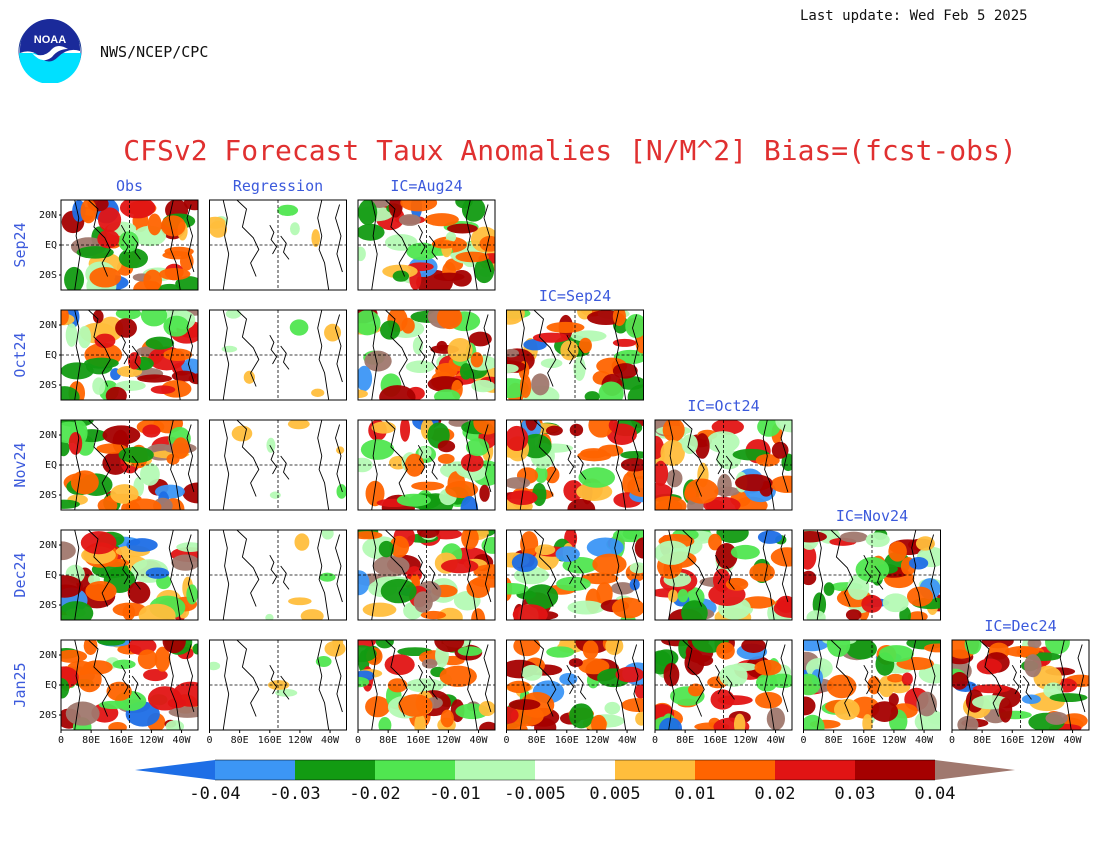 The width and height of the screenshot is (1100, 850). What do you see at coordinates (48, 715) in the screenshot?
I see `y-tick-label: 20S` at bounding box center [48, 715].